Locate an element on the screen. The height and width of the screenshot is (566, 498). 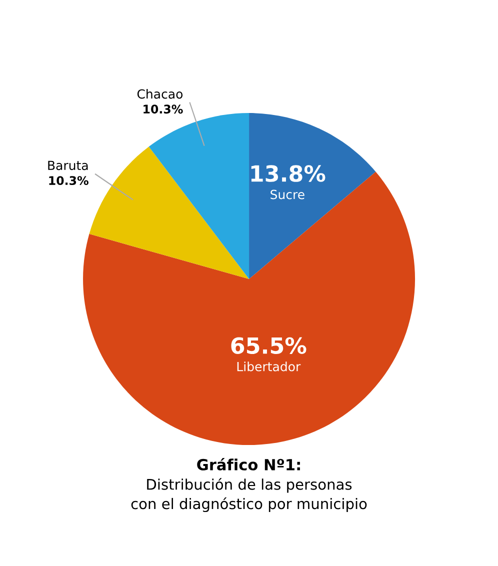
slice-label: Baruta is located at coordinates (68, 165).